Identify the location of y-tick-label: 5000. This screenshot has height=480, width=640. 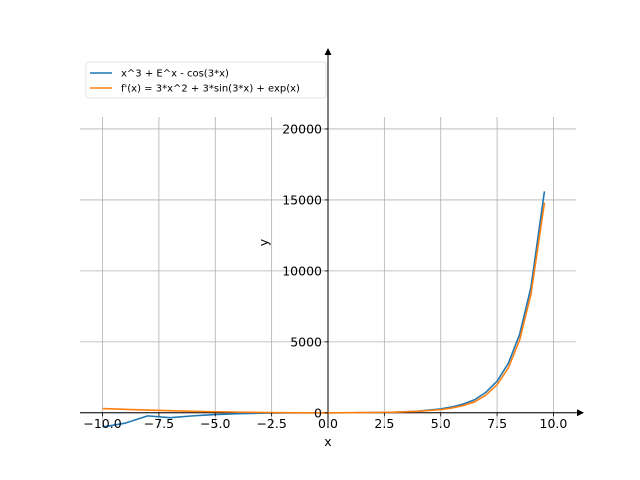
(306, 341).